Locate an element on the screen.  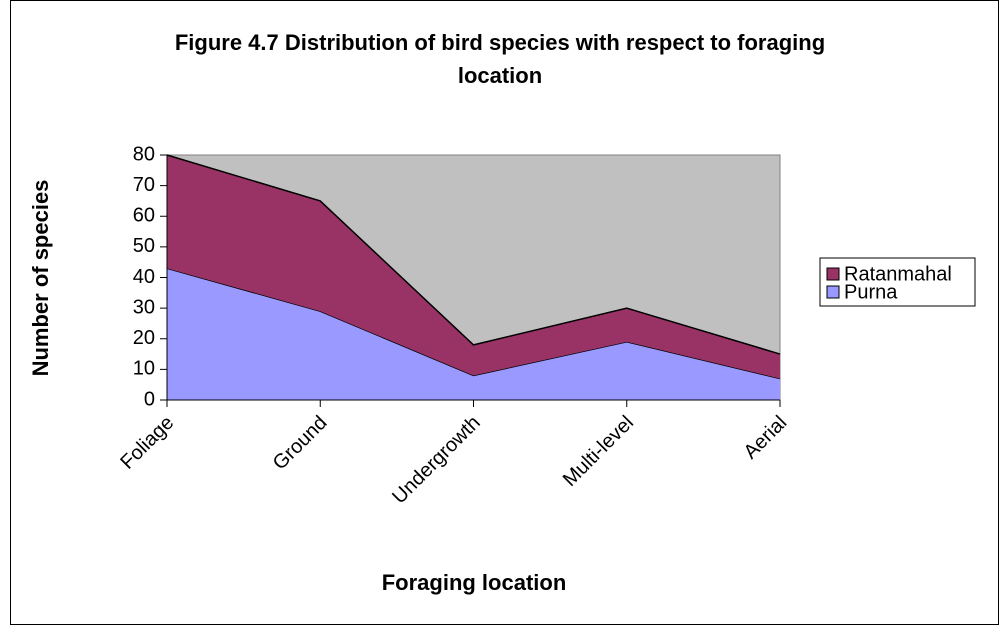
legend-box is located at coordinates (897, 282).